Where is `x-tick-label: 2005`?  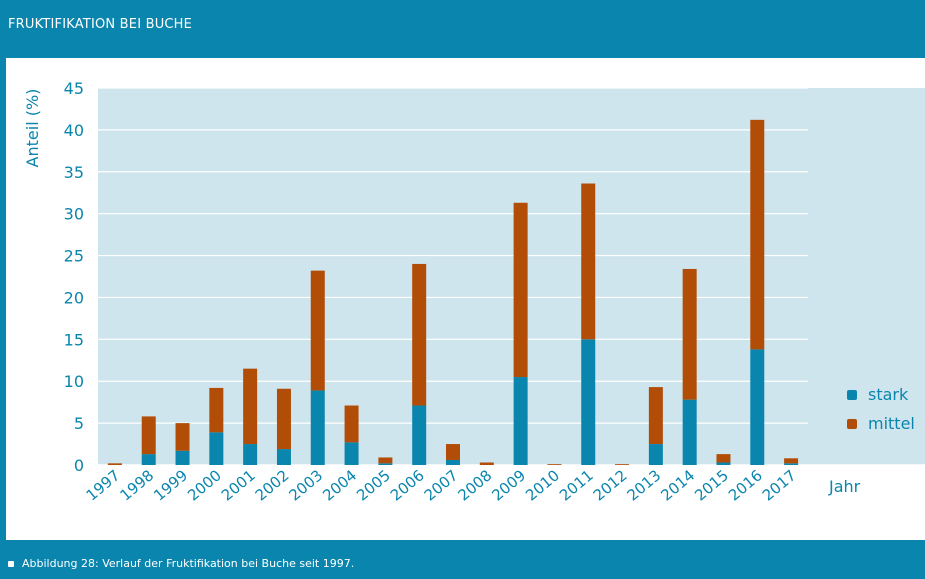
x-tick-label: 2005 is located at coordinates (373, 485).